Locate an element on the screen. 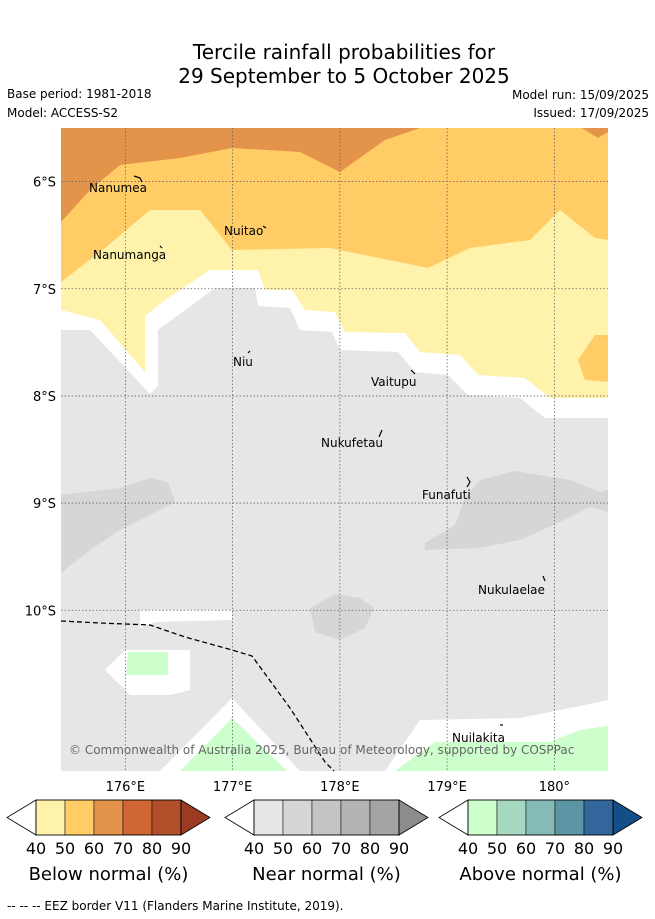  island-niu-mark is located at coordinates (249, 352).